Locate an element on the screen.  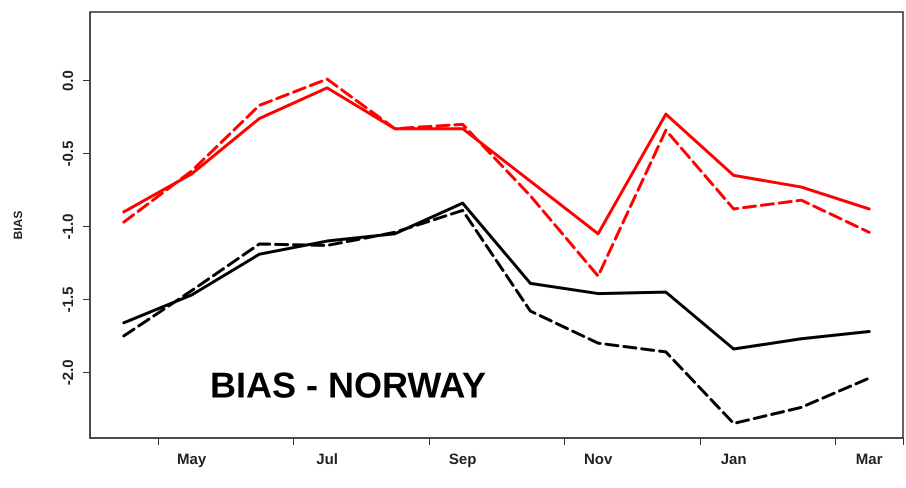
x-tick-label: May is located at coordinates (192, 459).